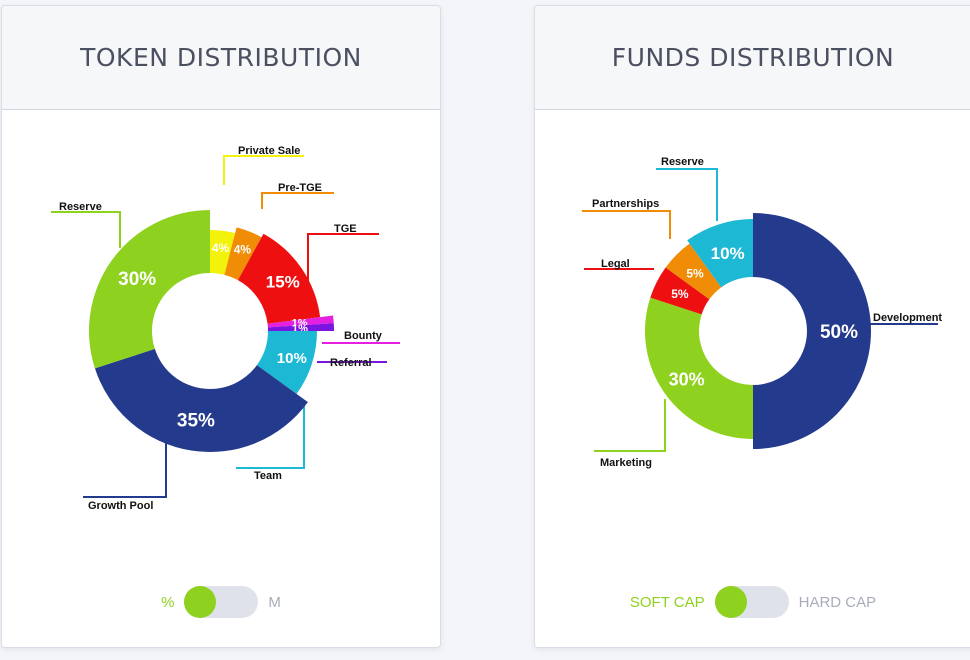  I want to click on slice-referral, so click(300, 327).